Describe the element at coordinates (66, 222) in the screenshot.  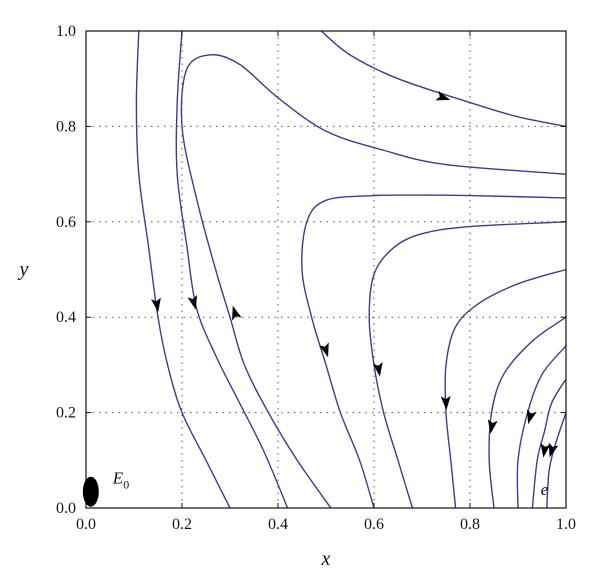
I see `y-tick-label: 0.6` at that location.